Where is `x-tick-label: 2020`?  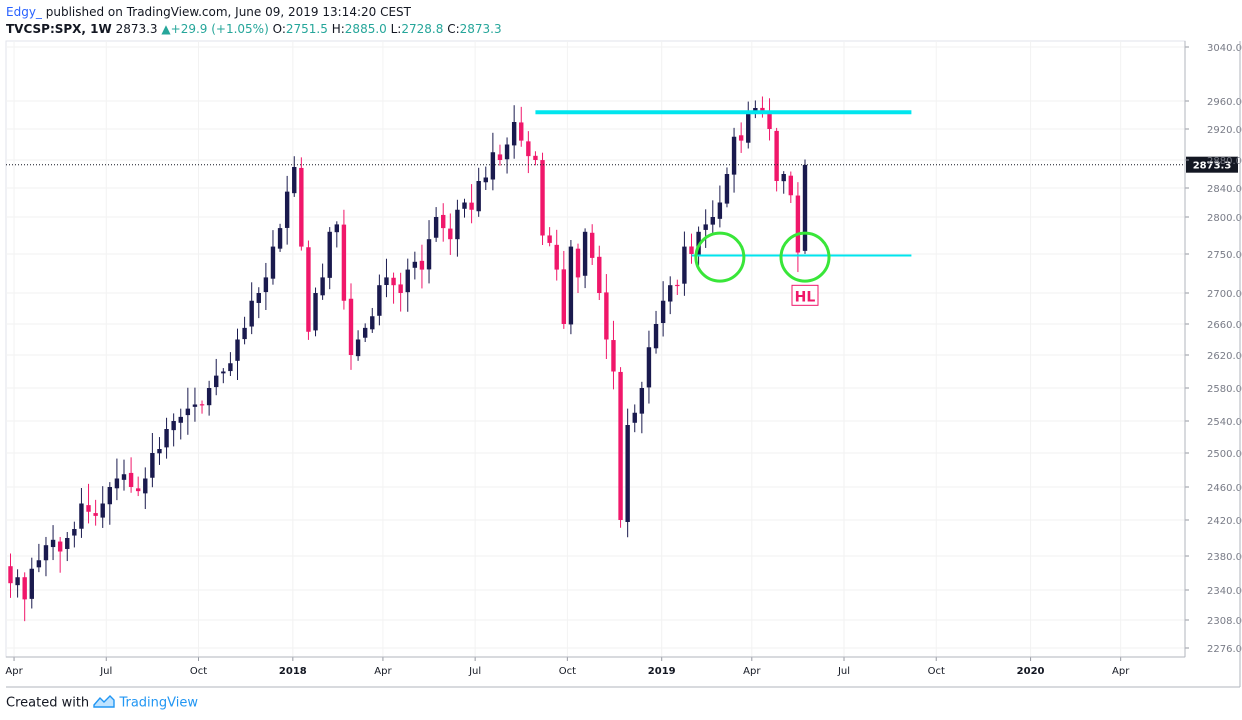
x-tick-label: 2020 is located at coordinates (1031, 671).